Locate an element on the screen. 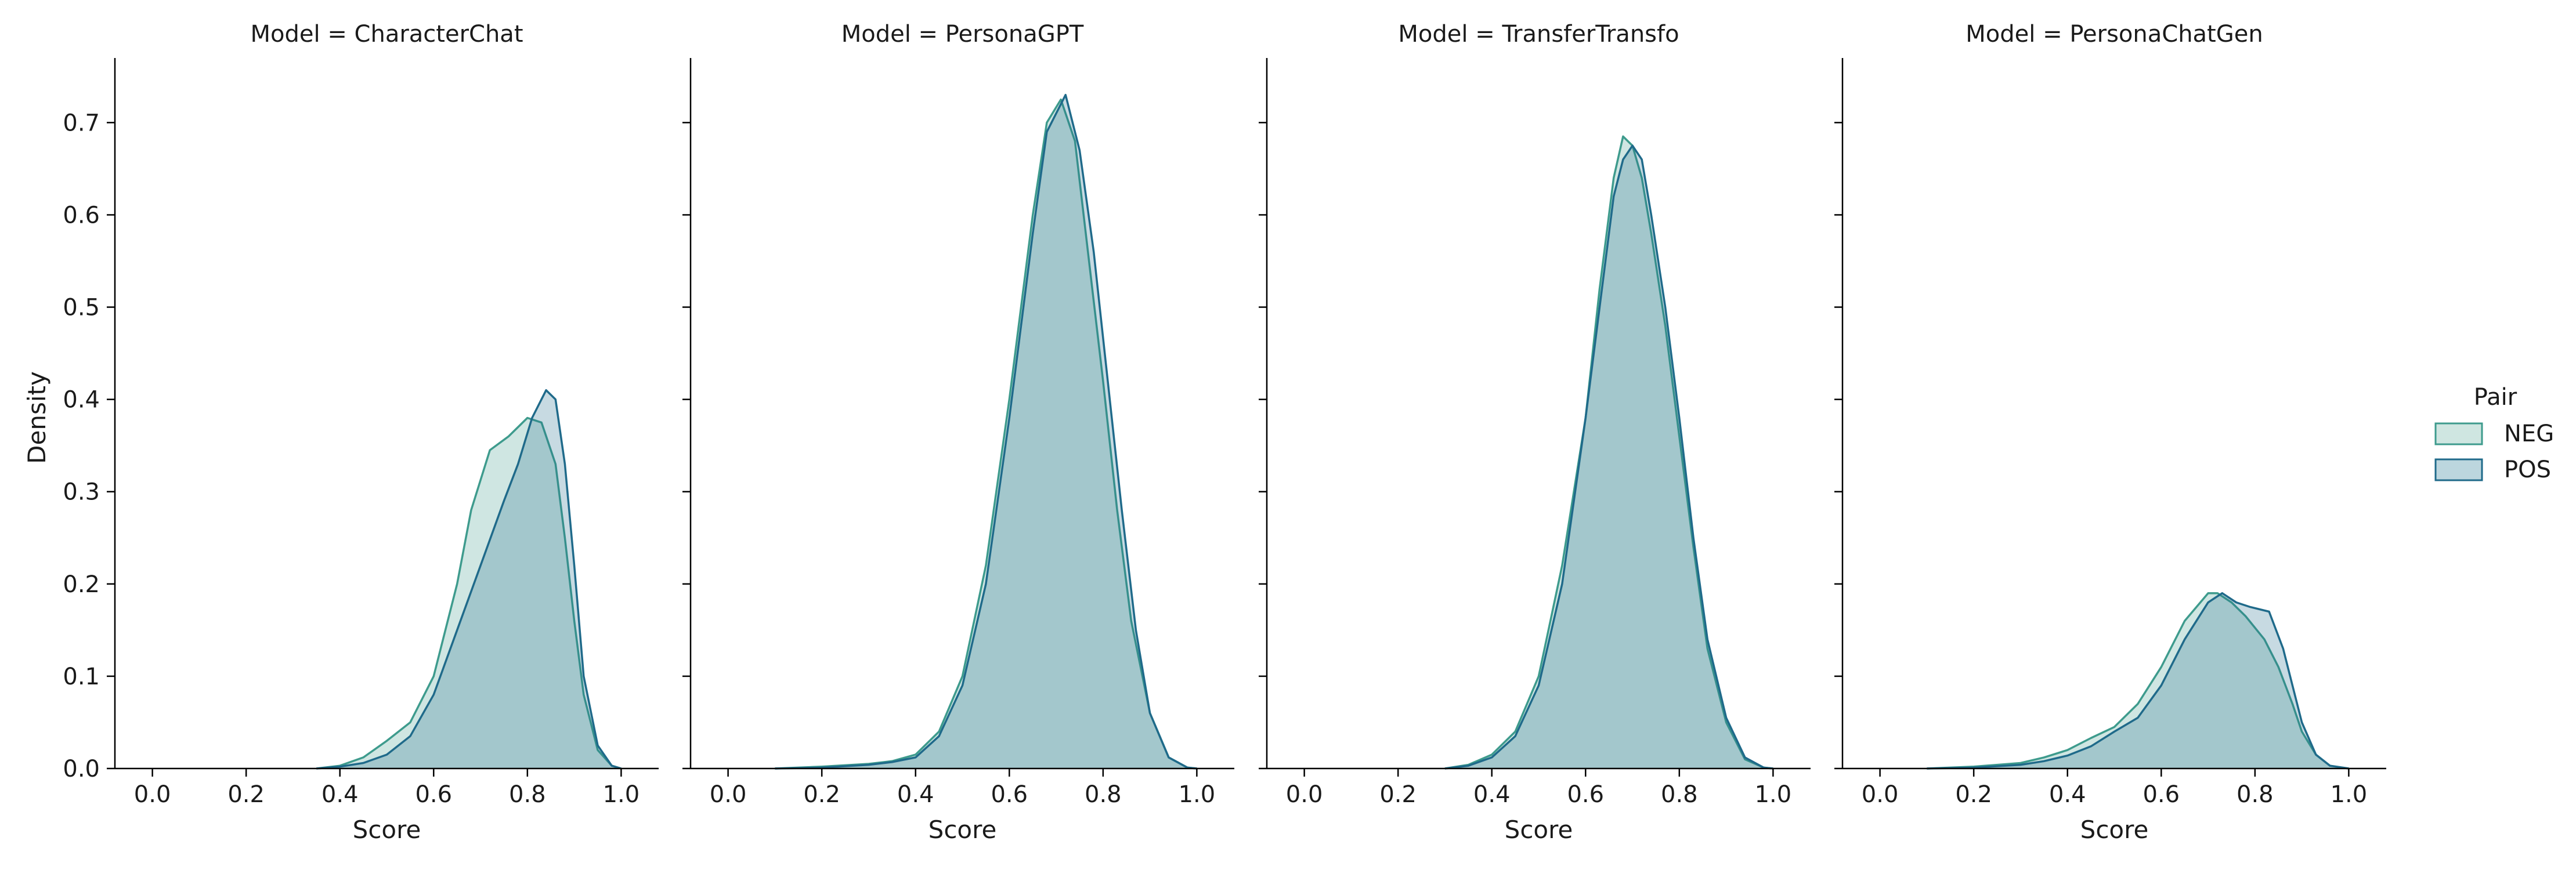 Image resolution: width=2576 pixels, height=870 pixels. y-tick-label: 0.6 is located at coordinates (81, 215).